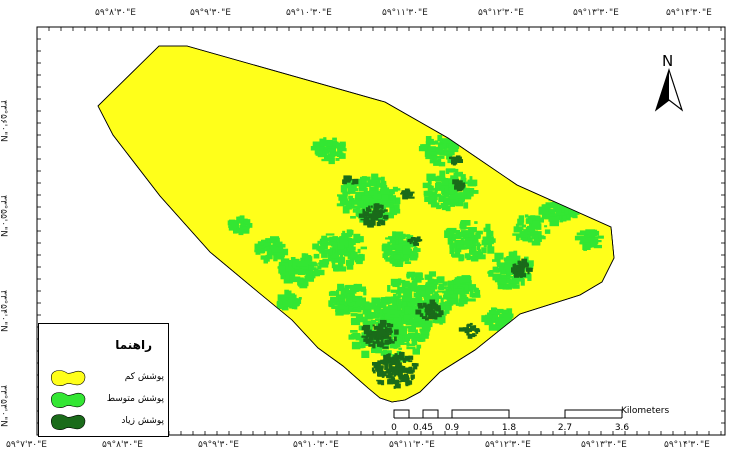  I want to click on legend-swatch-medium-cover, so click(68, 400).